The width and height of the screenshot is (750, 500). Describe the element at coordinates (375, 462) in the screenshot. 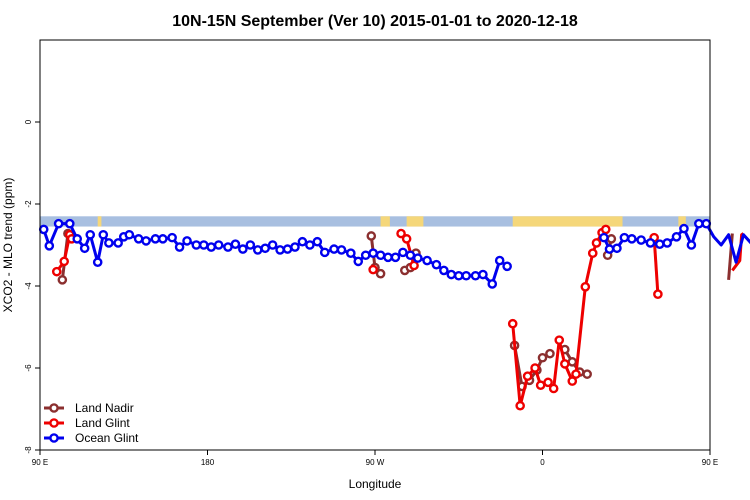

I see `x-tick-label: 90 W` at that location.